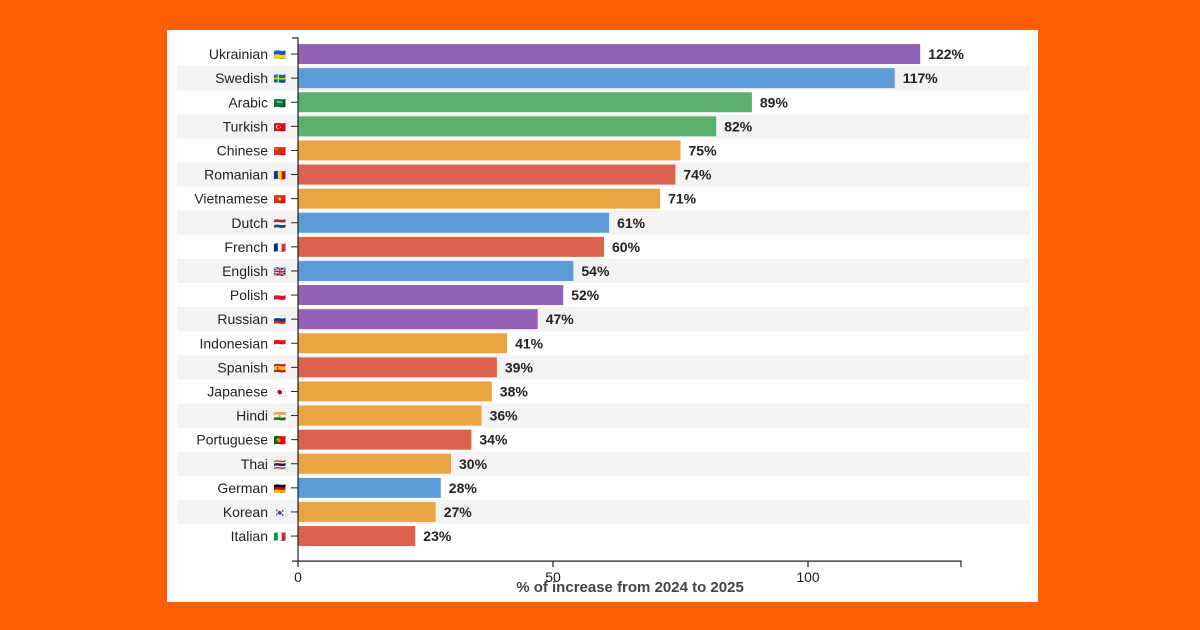 The height and width of the screenshot is (630, 1200). I want to click on category-label: Russian, so click(242, 319).